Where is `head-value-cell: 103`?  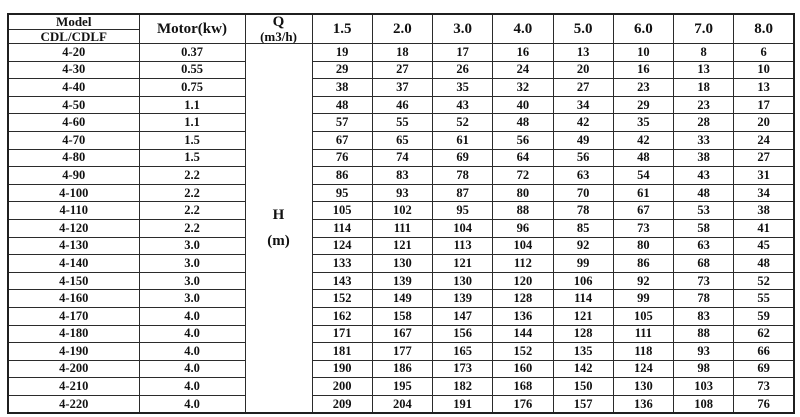
head-value-cell: 103 is located at coordinates (703, 386).